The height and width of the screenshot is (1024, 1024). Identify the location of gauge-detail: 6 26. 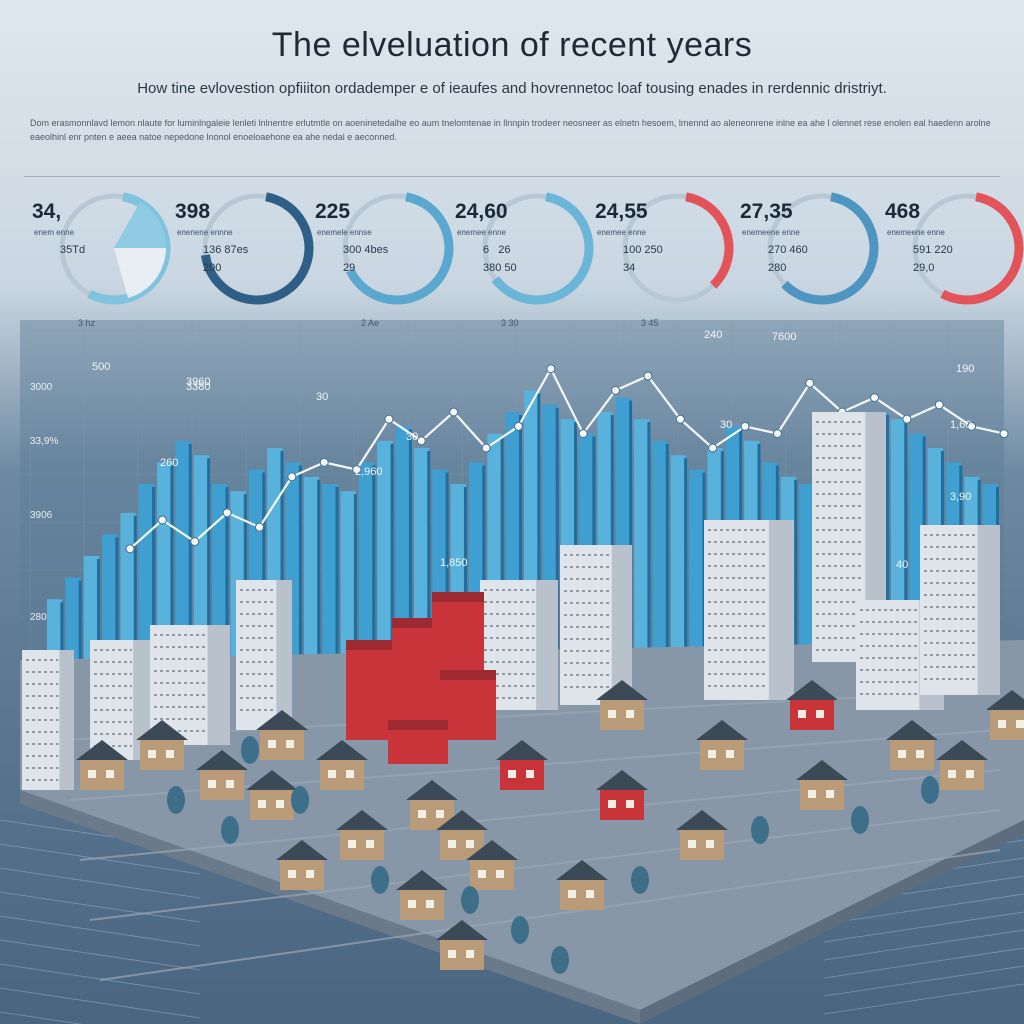
(497, 250).